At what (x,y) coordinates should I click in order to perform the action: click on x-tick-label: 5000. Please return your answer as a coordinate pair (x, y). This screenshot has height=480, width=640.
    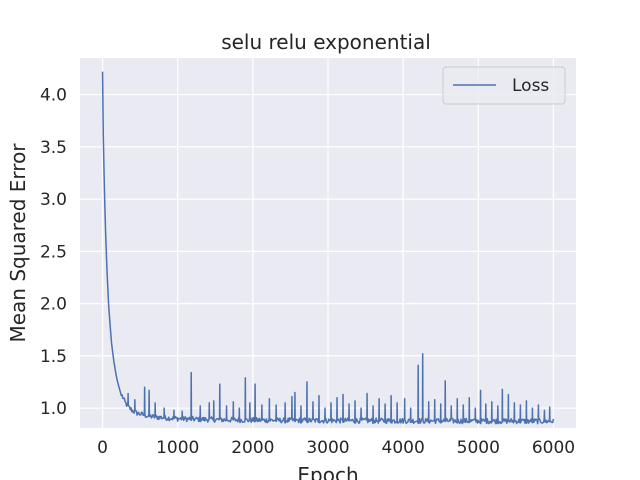
    Looking at the image, I should click on (478, 448).